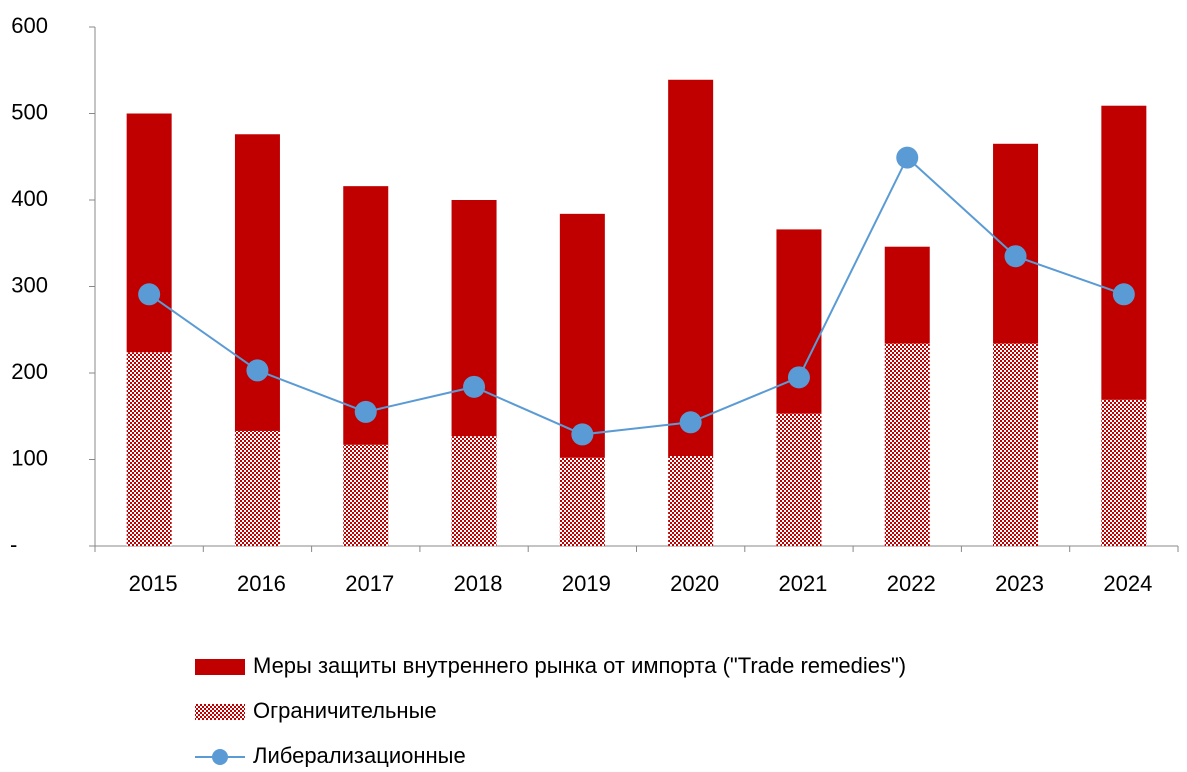  What do you see at coordinates (369, 583) in the screenshot?
I see `x-tick-label: 2017` at bounding box center [369, 583].